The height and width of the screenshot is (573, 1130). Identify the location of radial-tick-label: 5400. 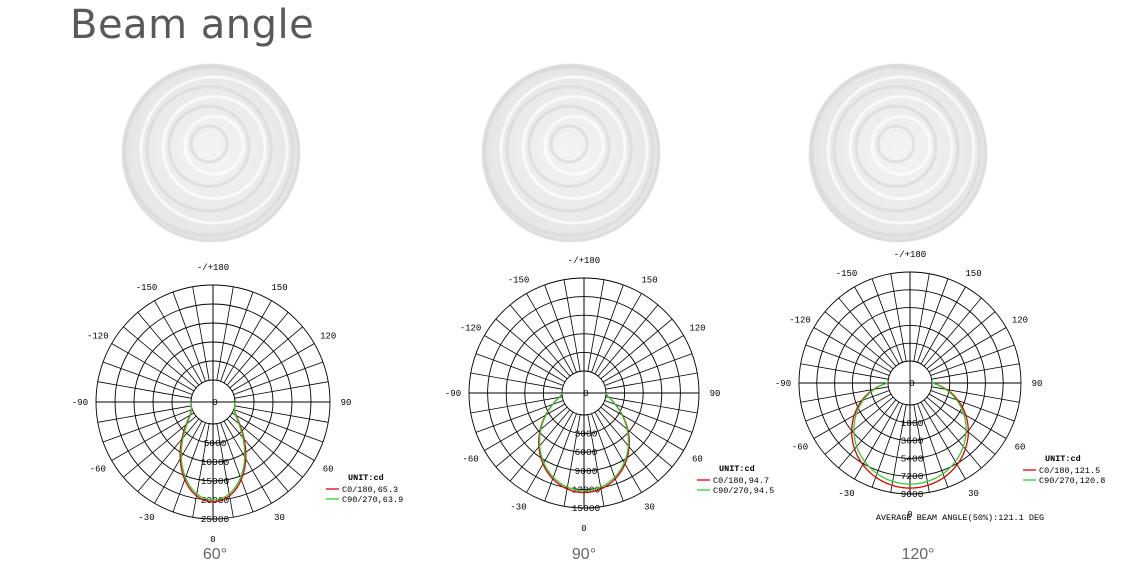
(912, 458).